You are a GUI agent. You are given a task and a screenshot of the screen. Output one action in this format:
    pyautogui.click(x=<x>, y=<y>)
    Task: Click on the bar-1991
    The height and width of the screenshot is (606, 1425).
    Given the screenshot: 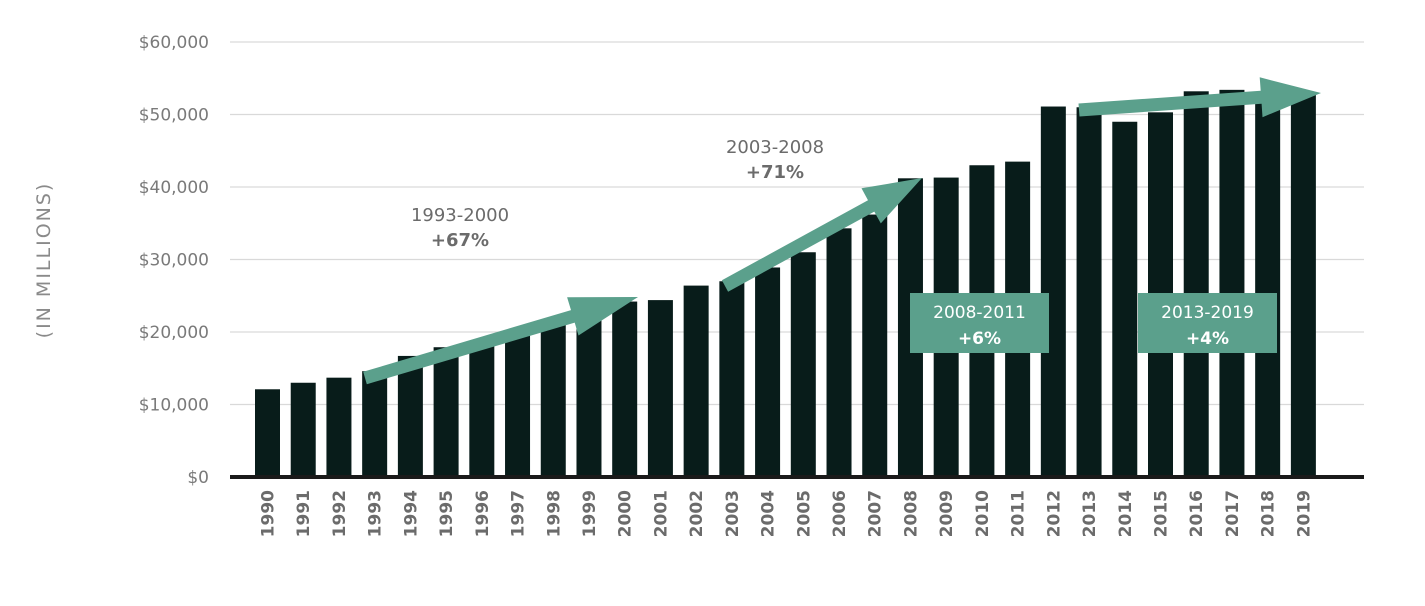 What is the action you would take?
    pyautogui.click(x=303, y=429)
    